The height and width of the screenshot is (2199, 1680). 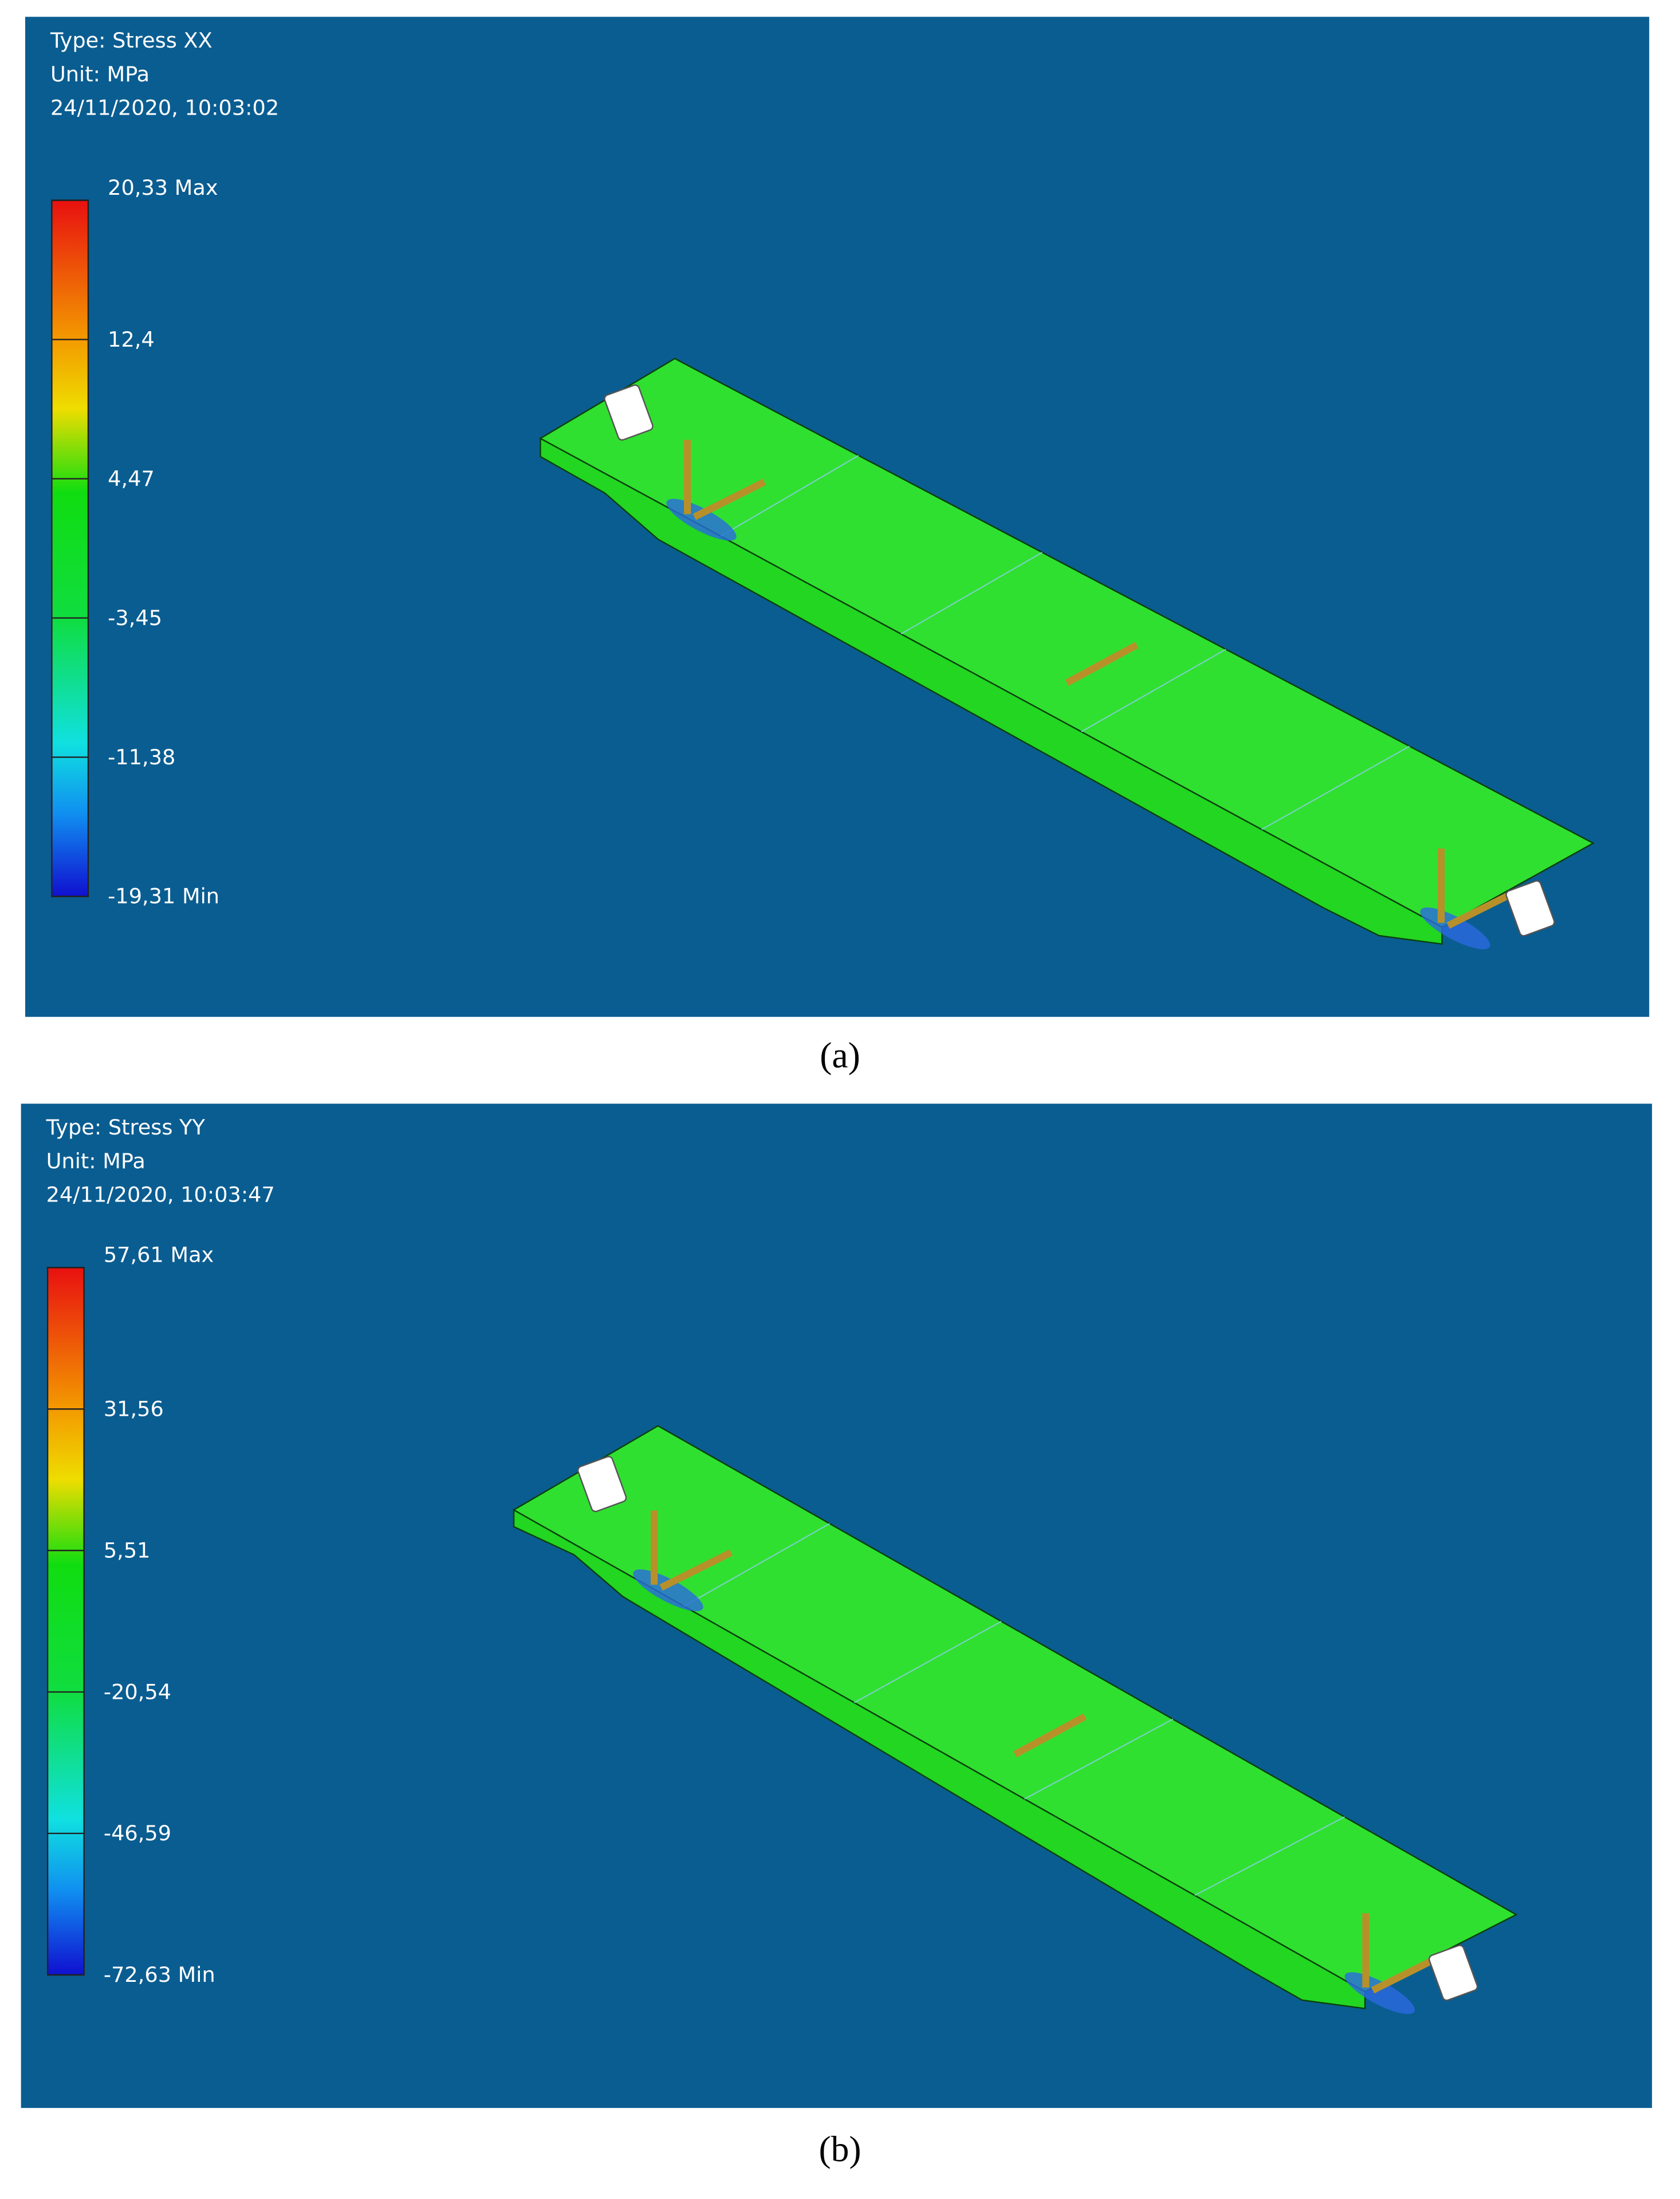 What do you see at coordinates (159, 1975) in the screenshot?
I see `legend-label: -72,63 Min` at bounding box center [159, 1975].